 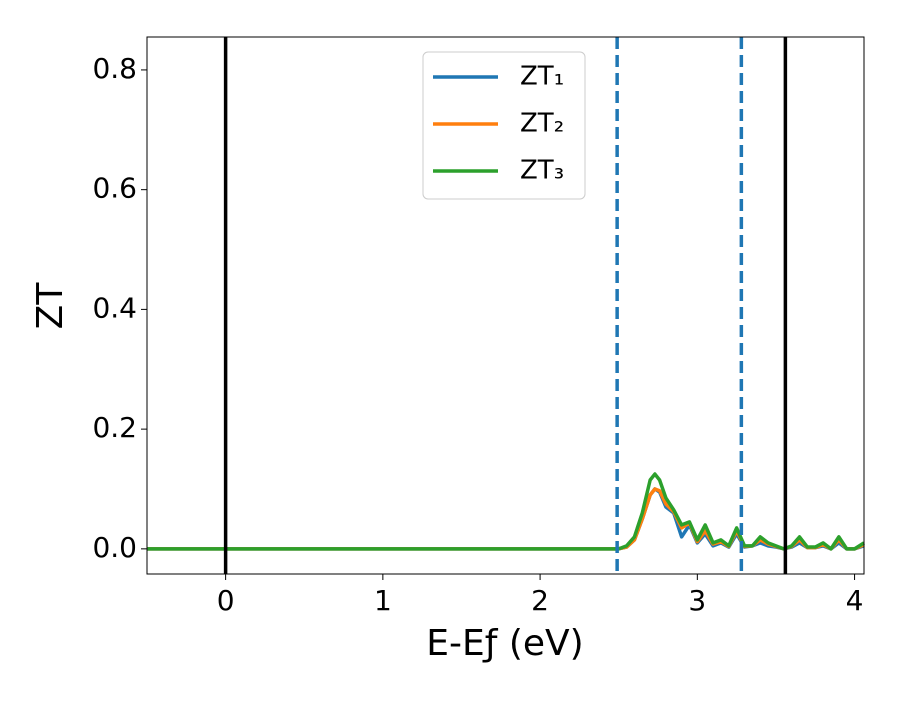 I want to click on y-tick-label: 0.8, so click(x=114, y=68).